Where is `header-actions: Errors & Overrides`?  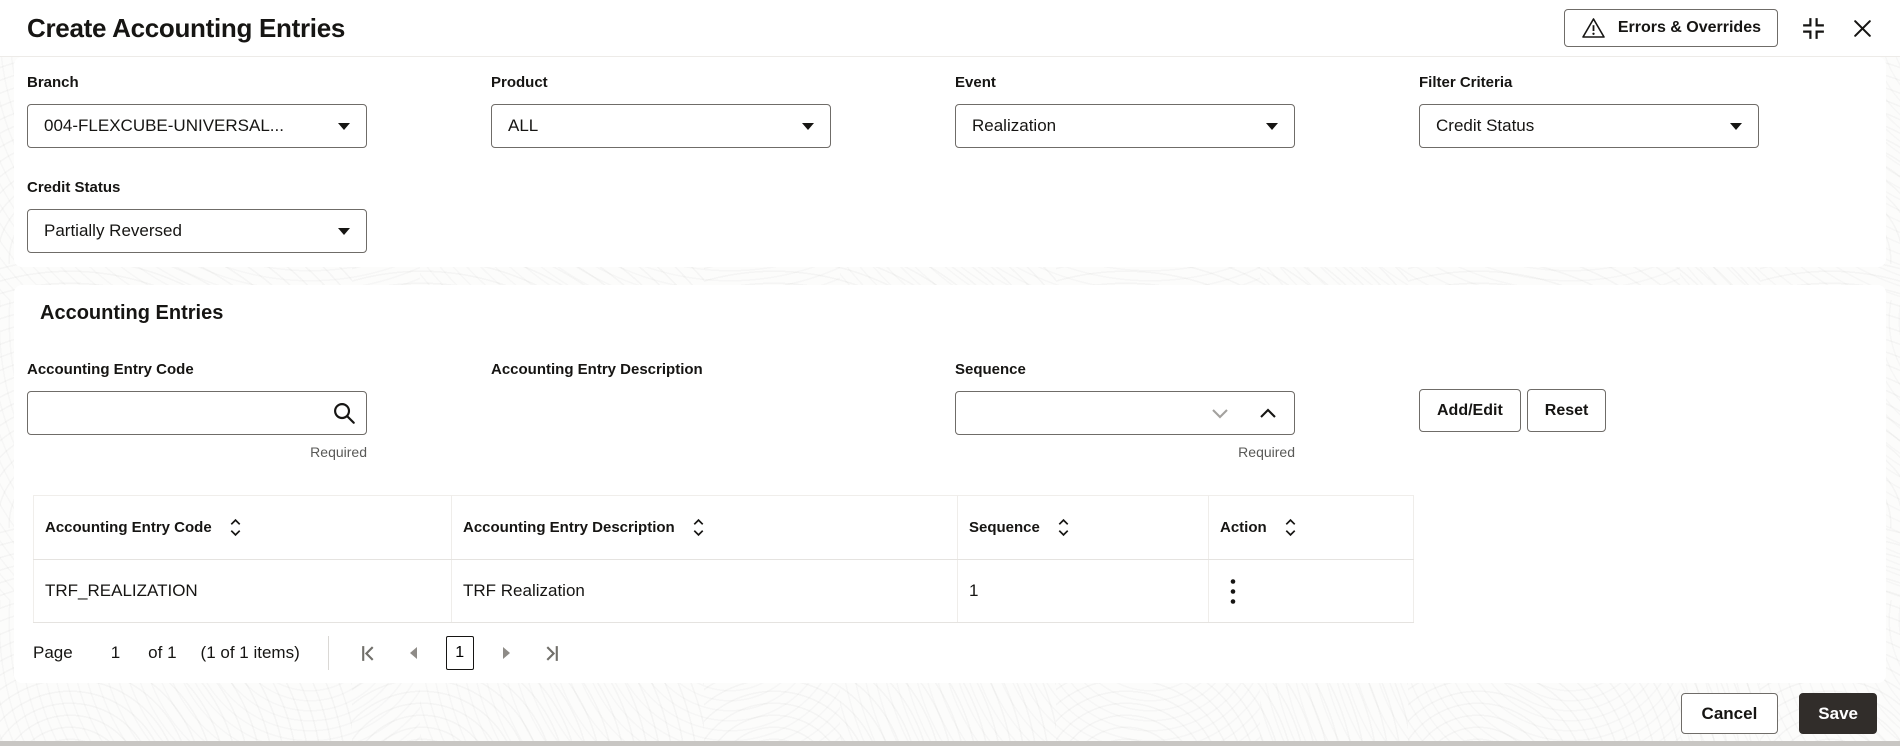 header-actions: Errors & Overrides is located at coordinates (1719, 28).